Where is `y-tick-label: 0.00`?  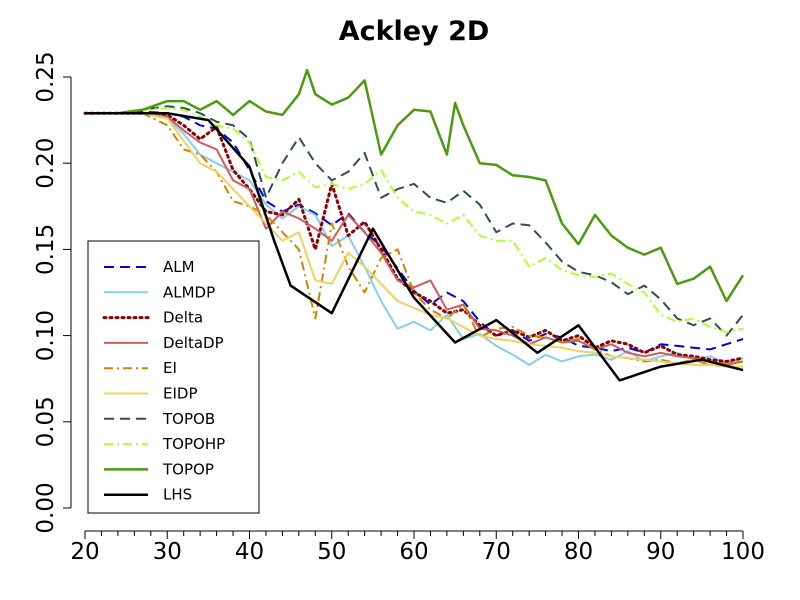 y-tick-label: 0.00 is located at coordinates (46, 507).